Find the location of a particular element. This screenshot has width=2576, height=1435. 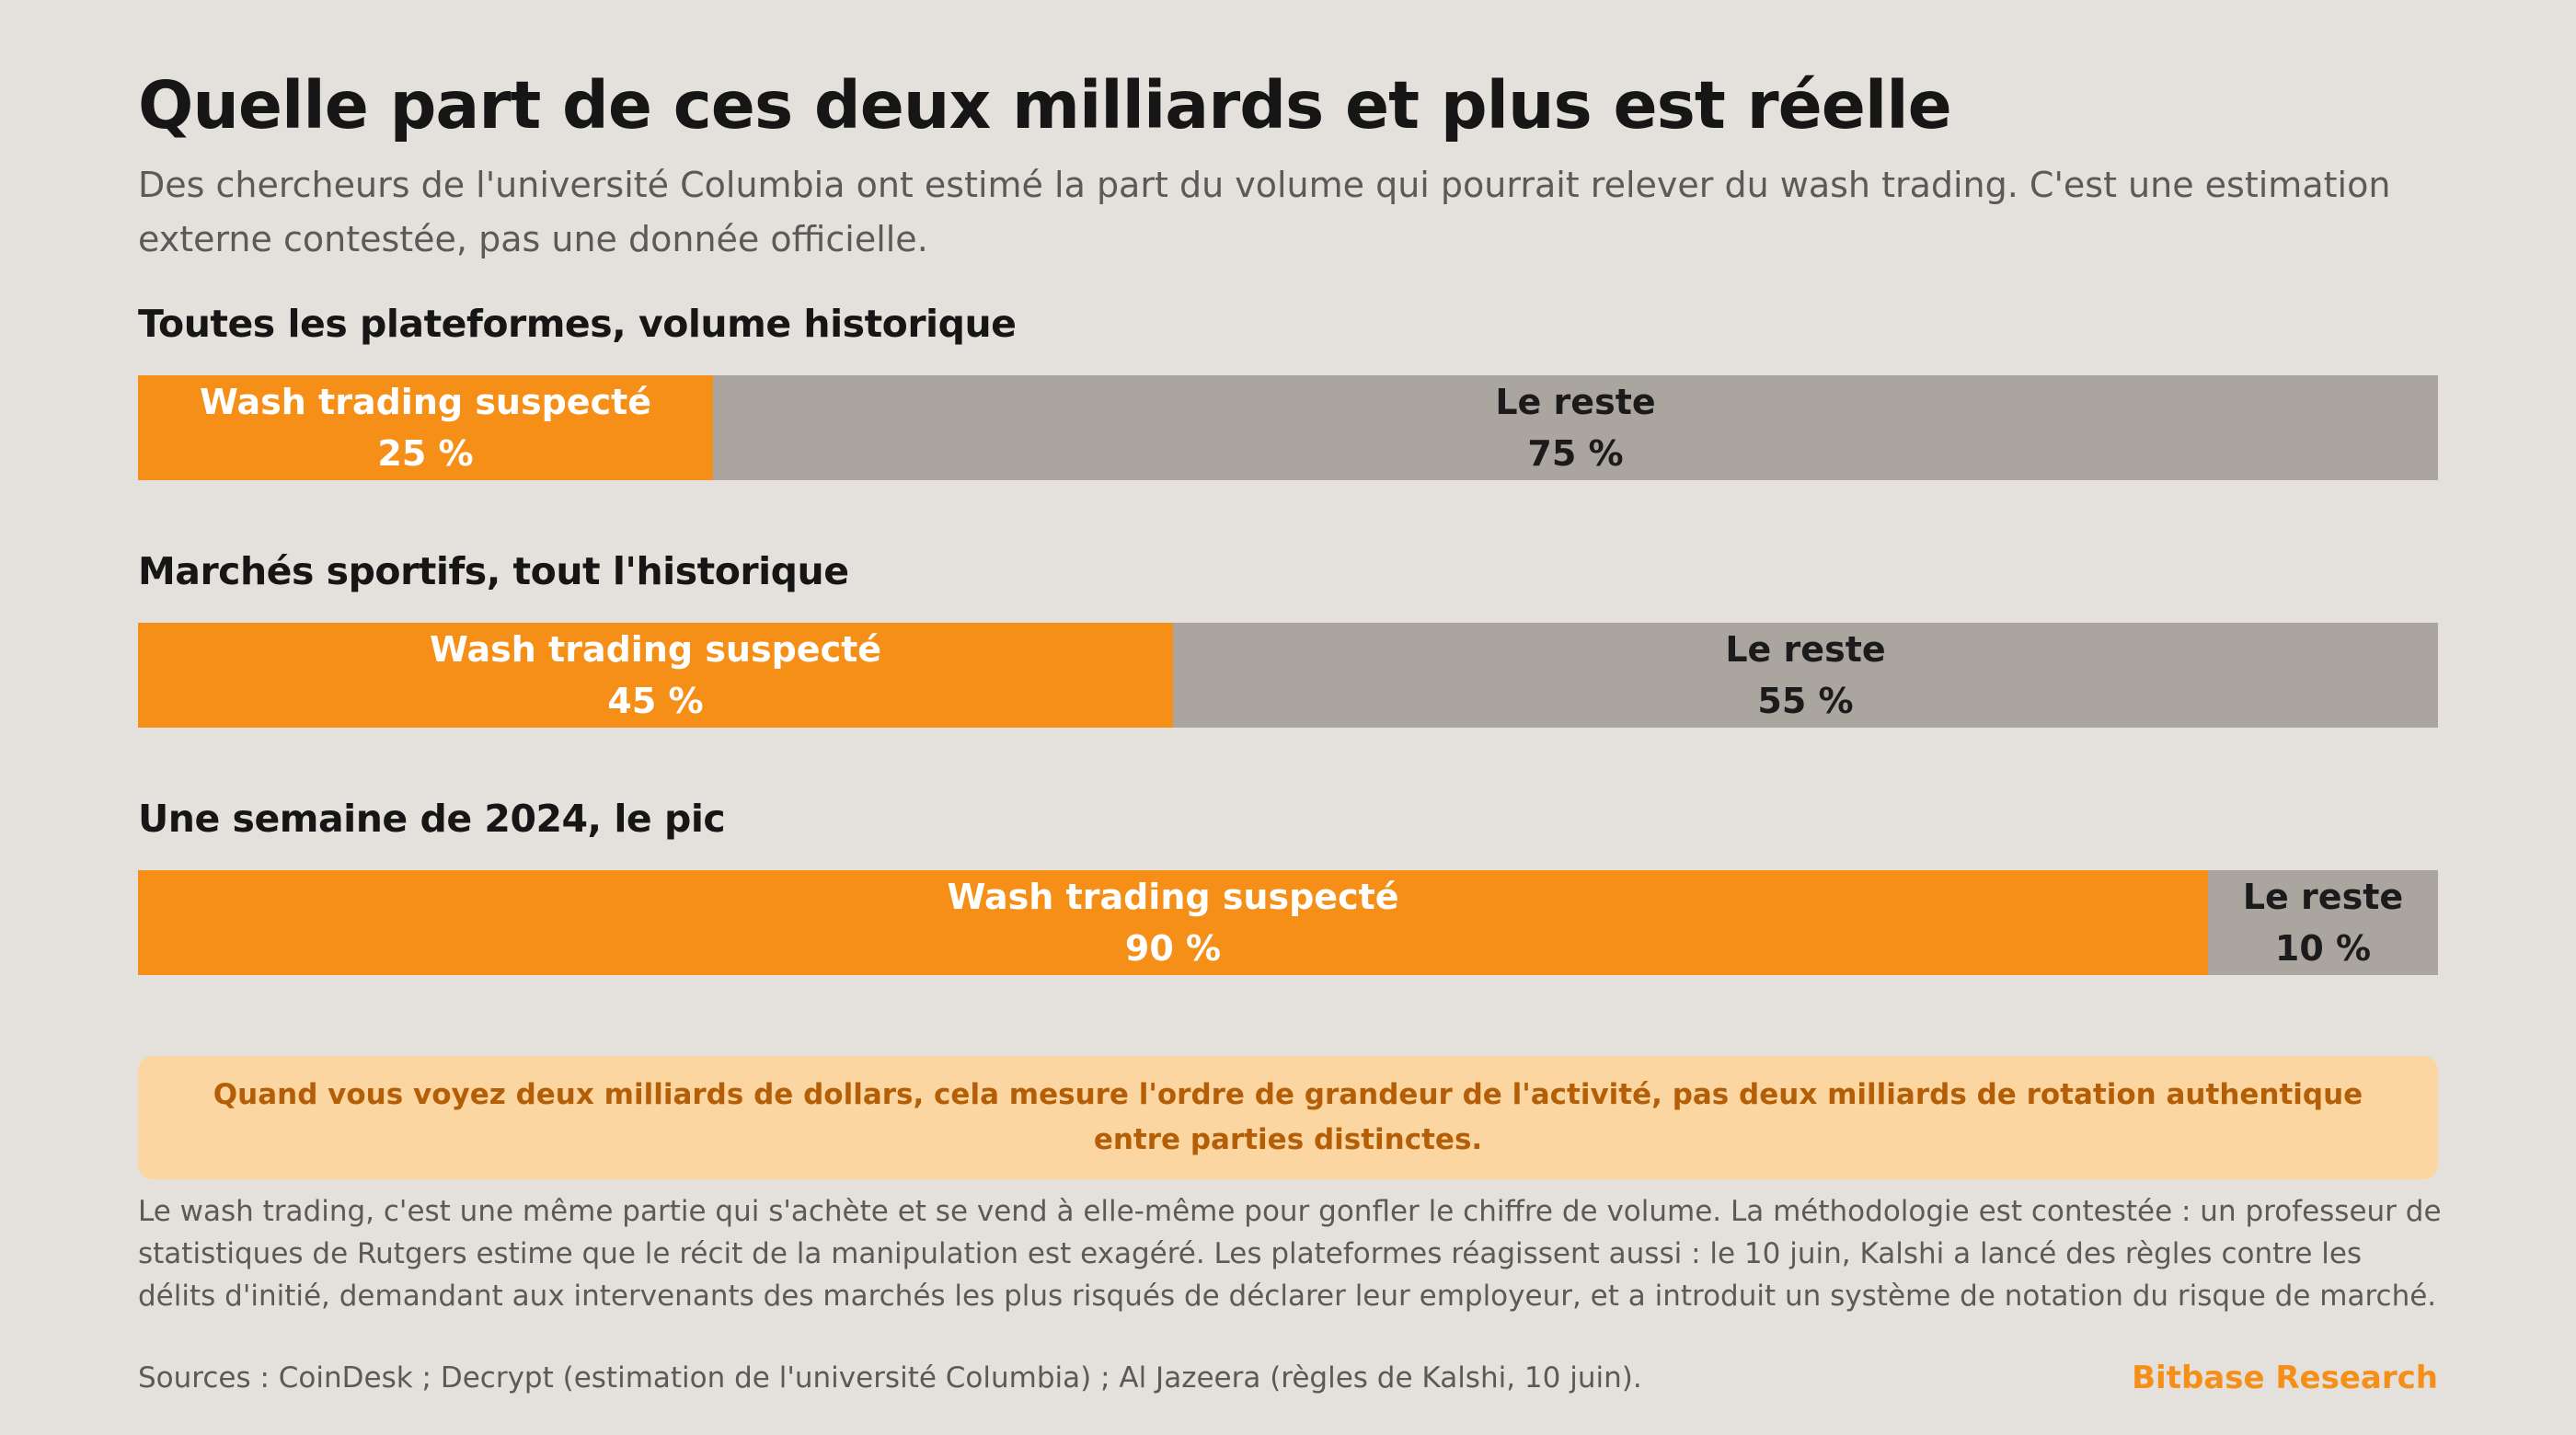

segment-value-rest: 55 % is located at coordinates (1805, 701).